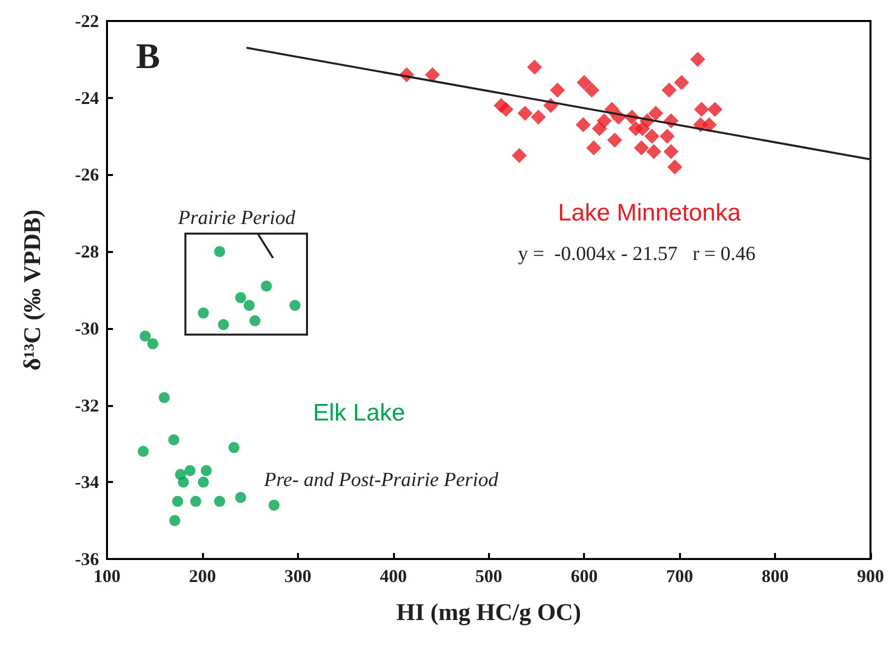  Describe the element at coordinates (584, 576) in the screenshot. I see `x-tick-label: 600` at that location.